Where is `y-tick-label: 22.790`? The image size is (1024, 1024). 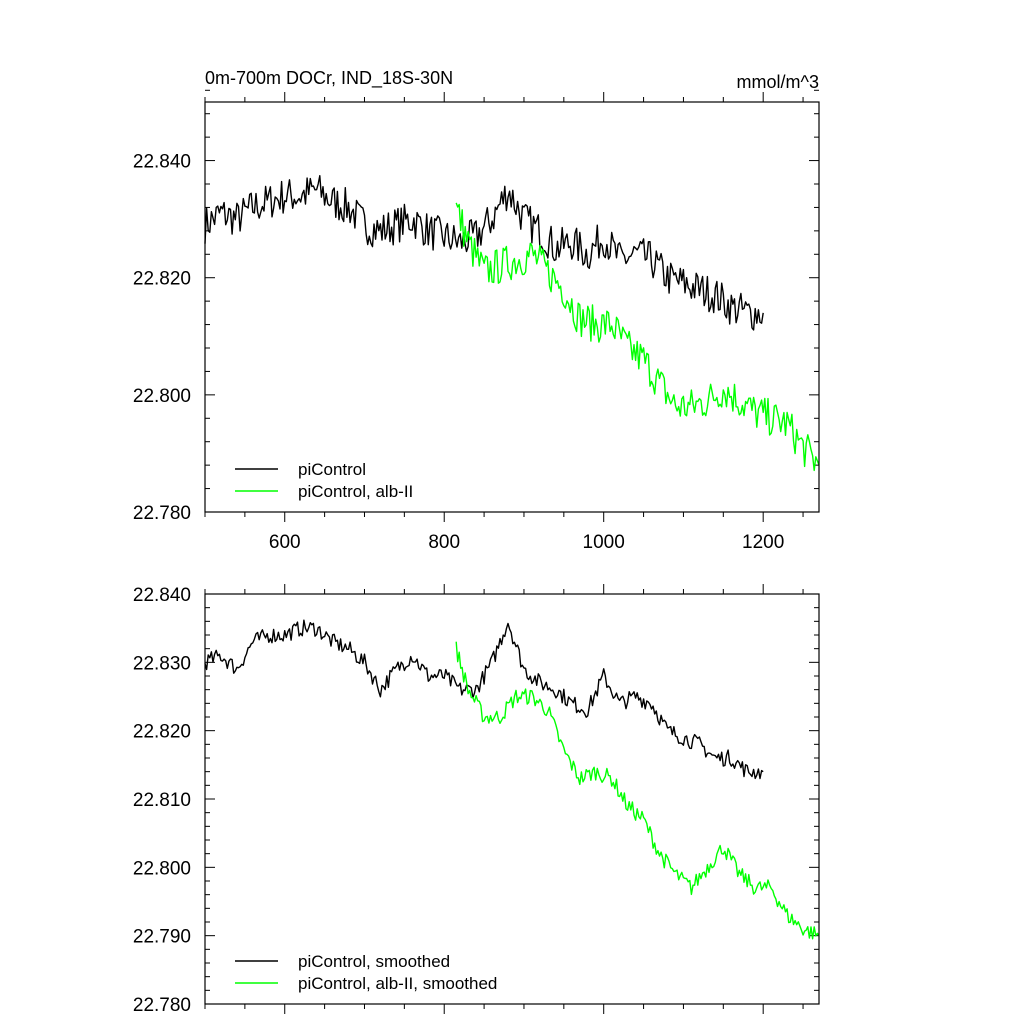
y-tick-label: 22.790 is located at coordinates (162, 937).